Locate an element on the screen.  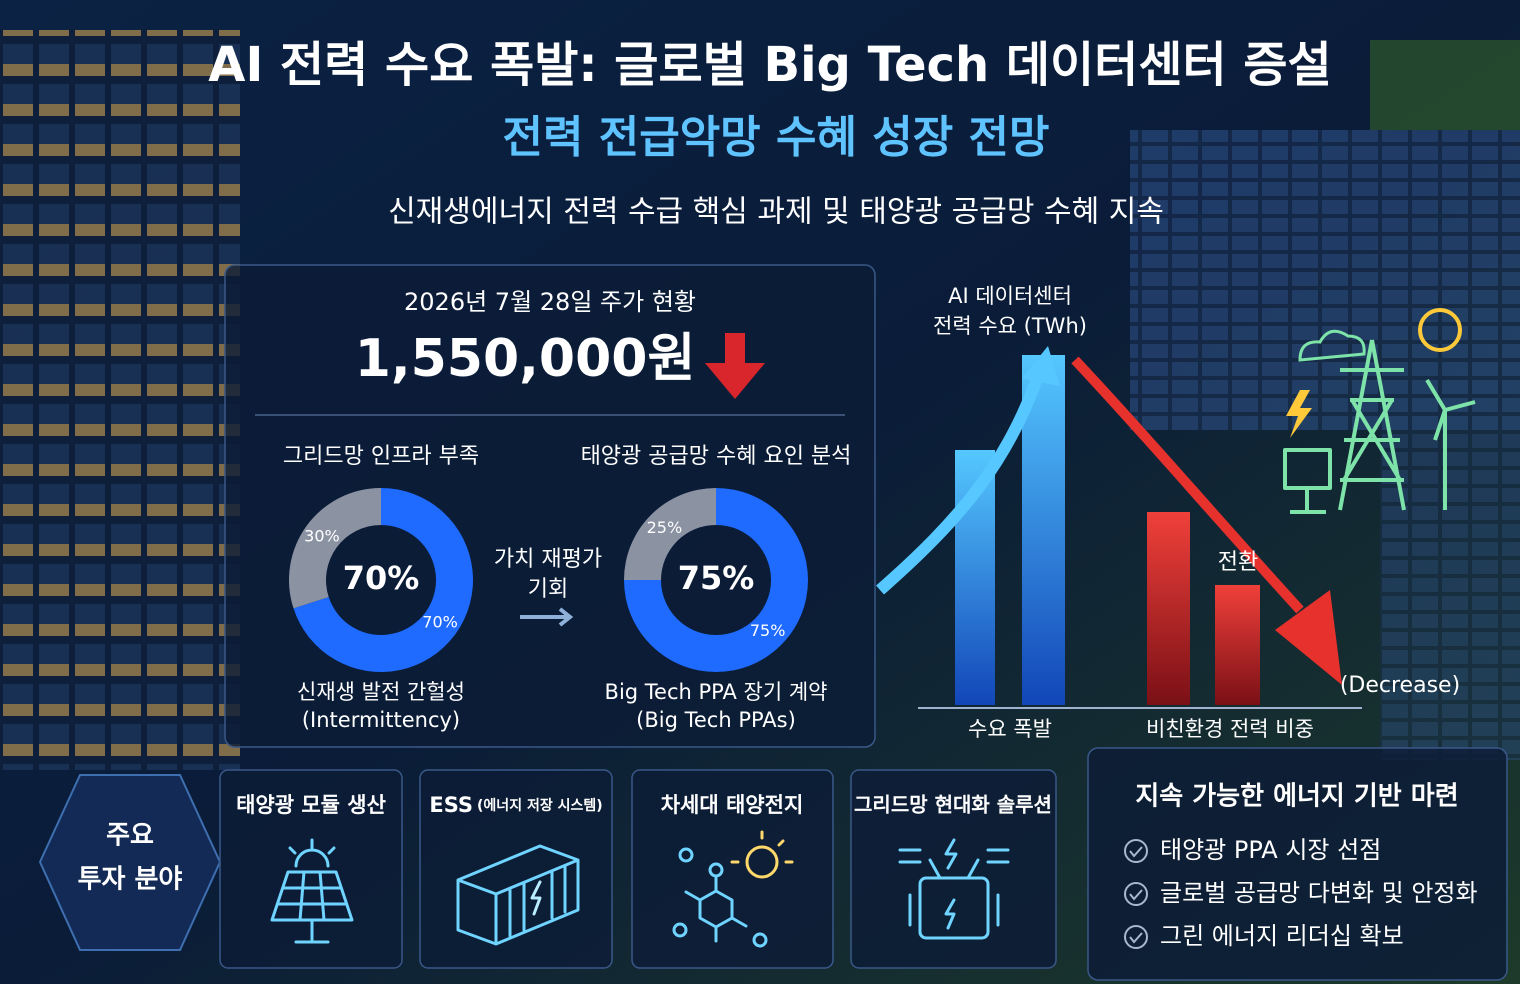
segment-label: 30% is located at coordinates (322, 536).